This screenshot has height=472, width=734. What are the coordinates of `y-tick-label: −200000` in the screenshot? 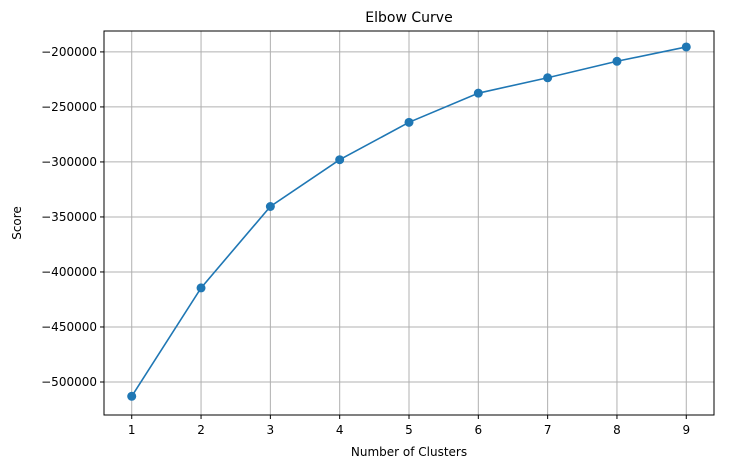 It's located at (69, 52).